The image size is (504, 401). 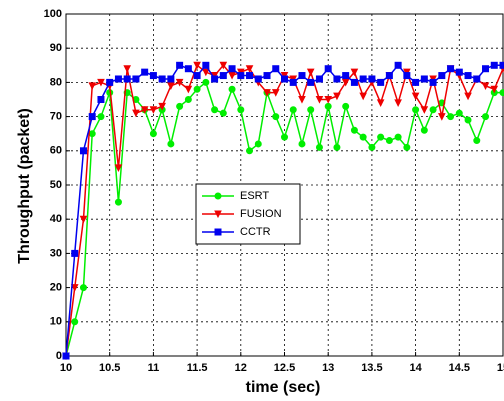 What do you see at coordinates (56, 322) in the screenshot?
I see `y-tick-label: 10` at bounding box center [56, 322].